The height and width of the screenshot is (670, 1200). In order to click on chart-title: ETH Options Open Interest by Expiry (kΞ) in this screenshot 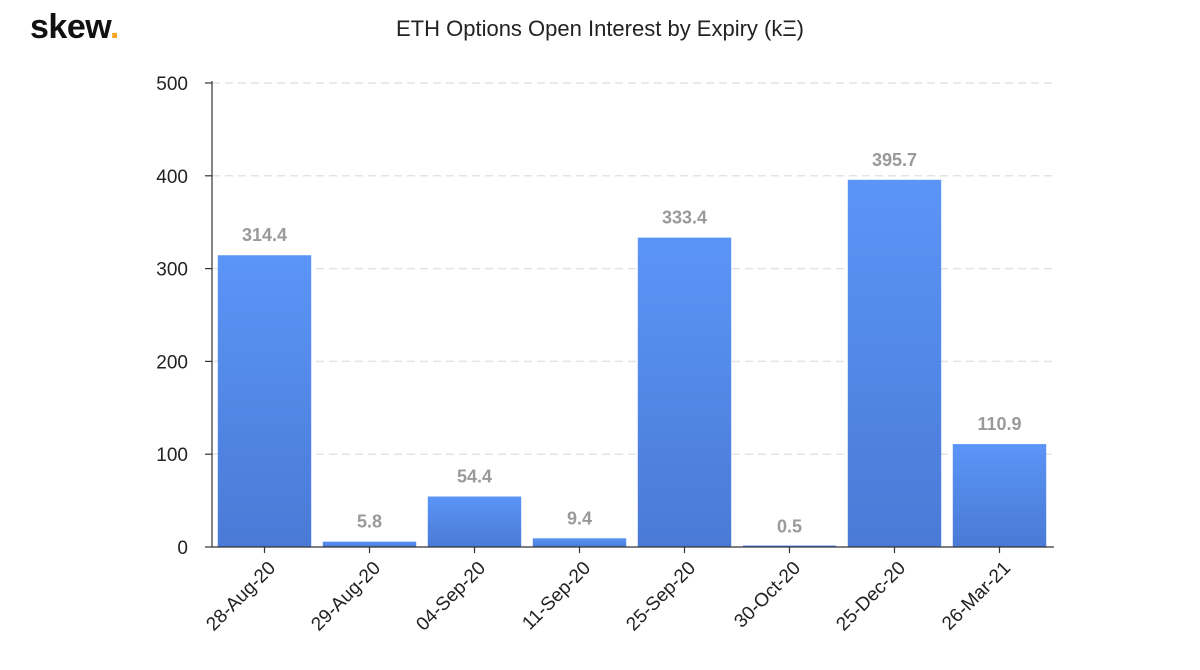, I will do `click(600, 28)`.